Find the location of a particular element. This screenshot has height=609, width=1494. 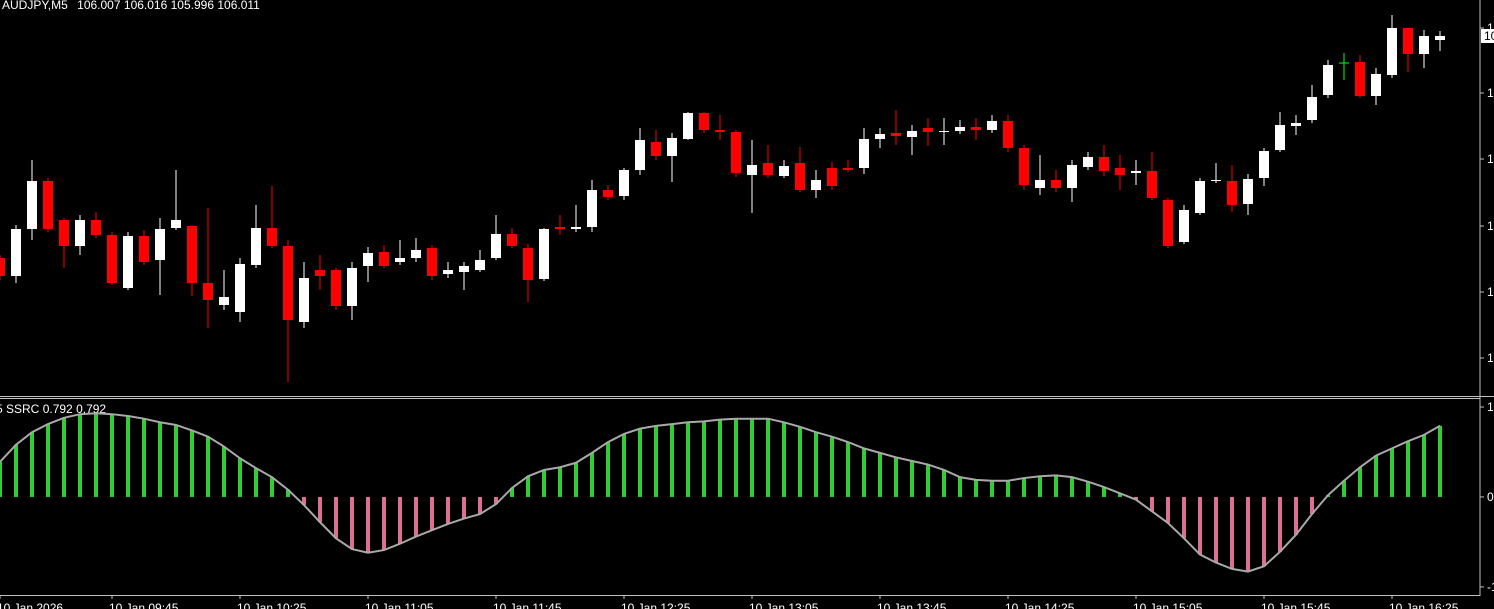

x-tick-label: 10 Jan 12:25 is located at coordinates (656, 605).